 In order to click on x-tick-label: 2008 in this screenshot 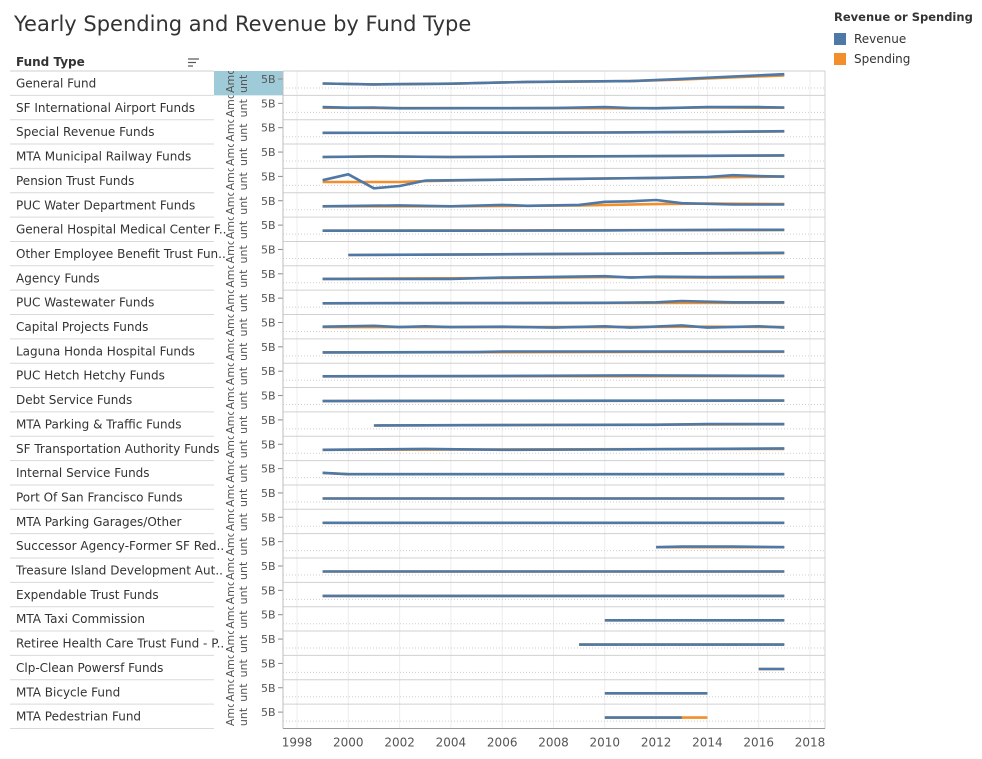, I will do `click(553, 742)`.